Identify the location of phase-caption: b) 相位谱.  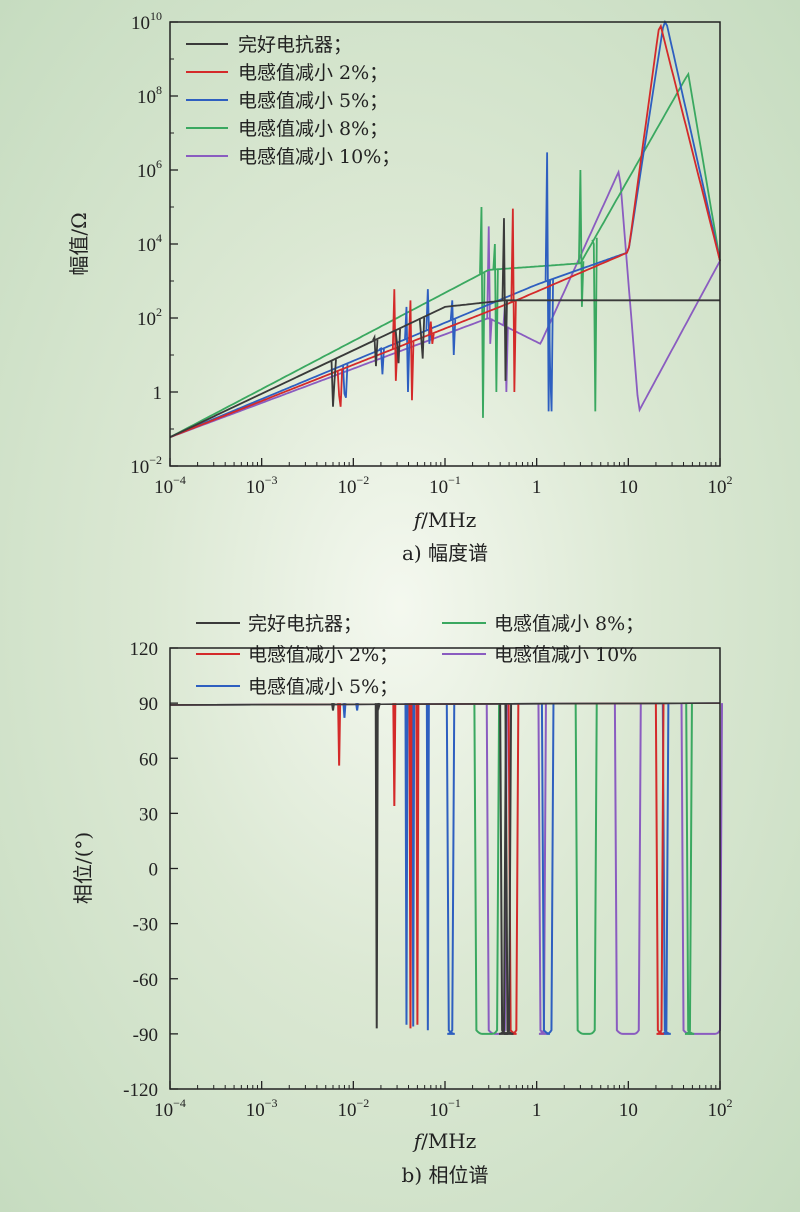
(445, 1175).